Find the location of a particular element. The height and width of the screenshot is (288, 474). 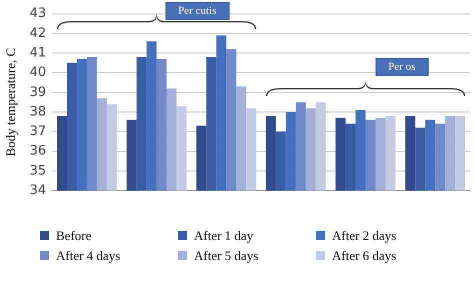

annotation: Per cutis is located at coordinates (197, 11).